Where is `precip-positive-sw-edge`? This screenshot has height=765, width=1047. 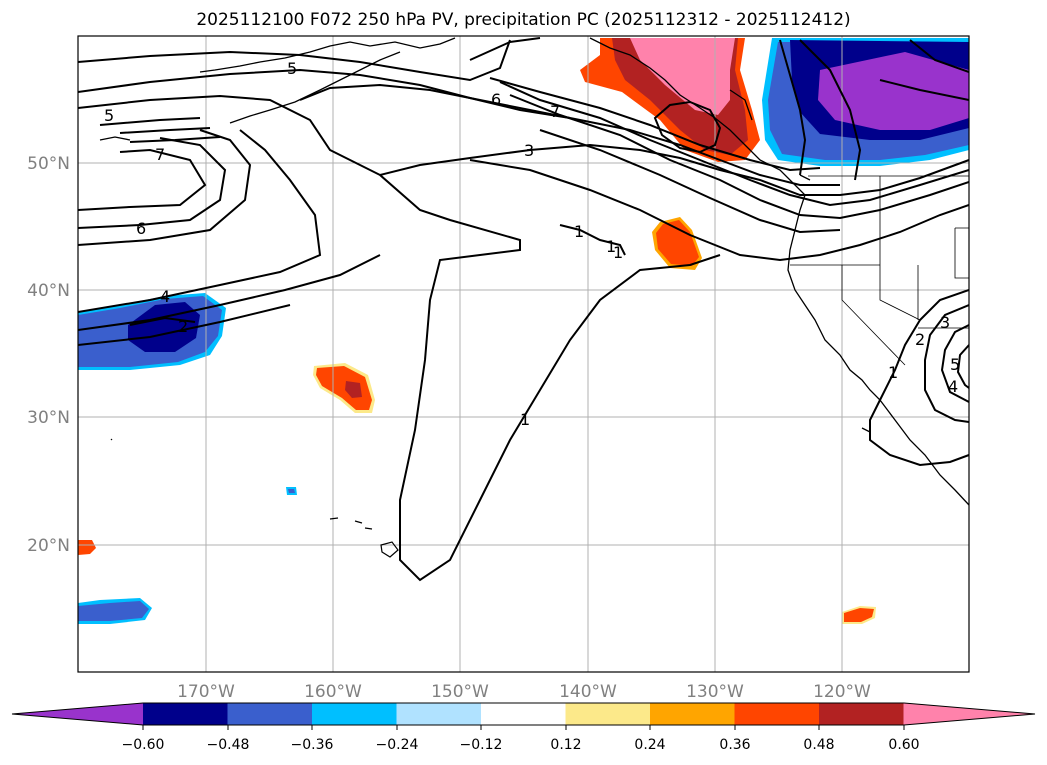
precip-positive-sw-edge is located at coordinates (87, 547).